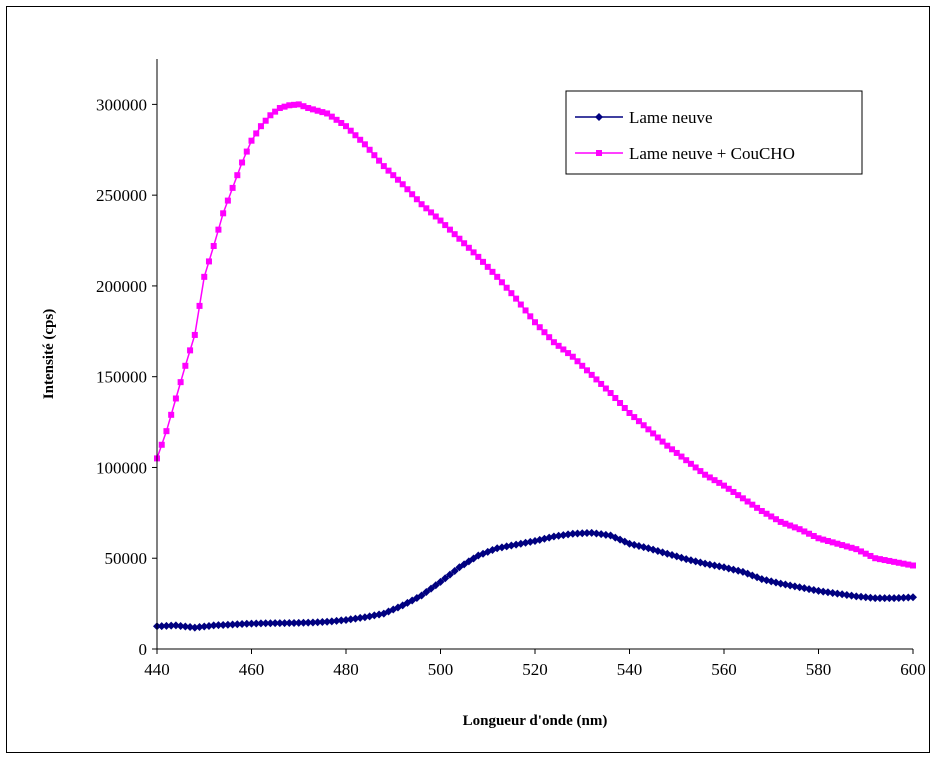 The width and height of the screenshot is (937, 760). What do you see at coordinates (49, 354) in the screenshot?
I see `y-axis-title: Intensité (cps)` at bounding box center [49, 354].